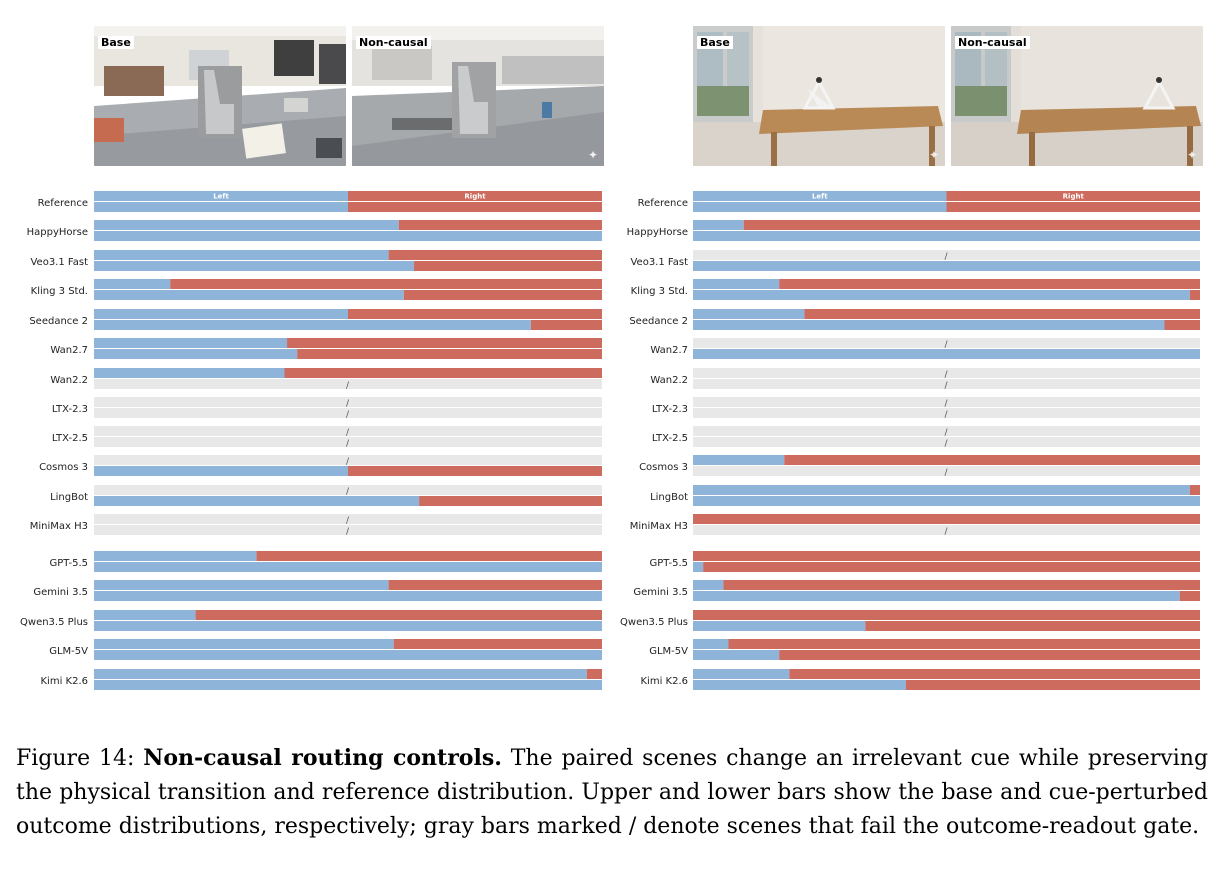 This screenshot has width=1224, height=886. What do you see at coordinates (70, 409) in the screenshot?
I see `row-label: LTX-2.3` at bounding box center [70, 409].